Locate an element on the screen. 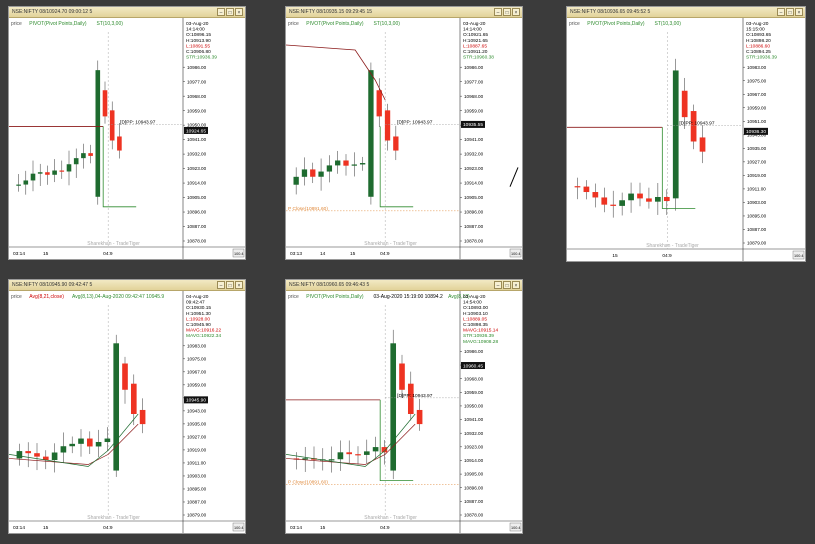 Image resolution: width=815 pixels, height=544 pixels. pivot-line is located at coordinates (336, 72).